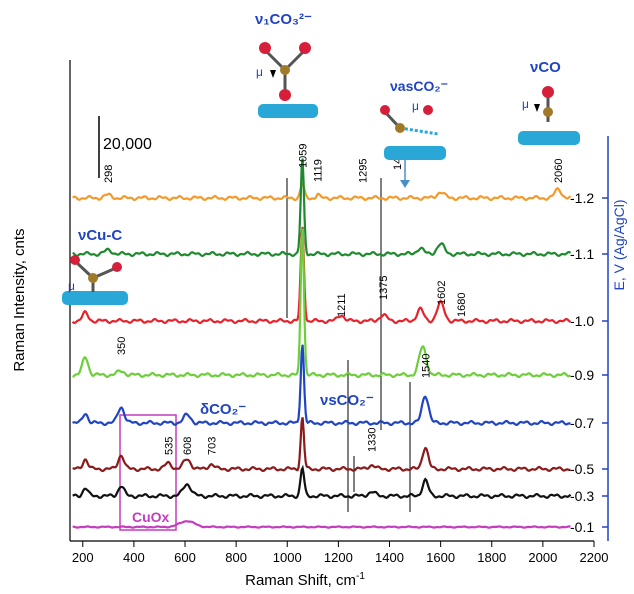  What do you see at coordinates (582, 527) in the screenshot?
I see `potential-label: -0.1` at bounding box center [582, 527].